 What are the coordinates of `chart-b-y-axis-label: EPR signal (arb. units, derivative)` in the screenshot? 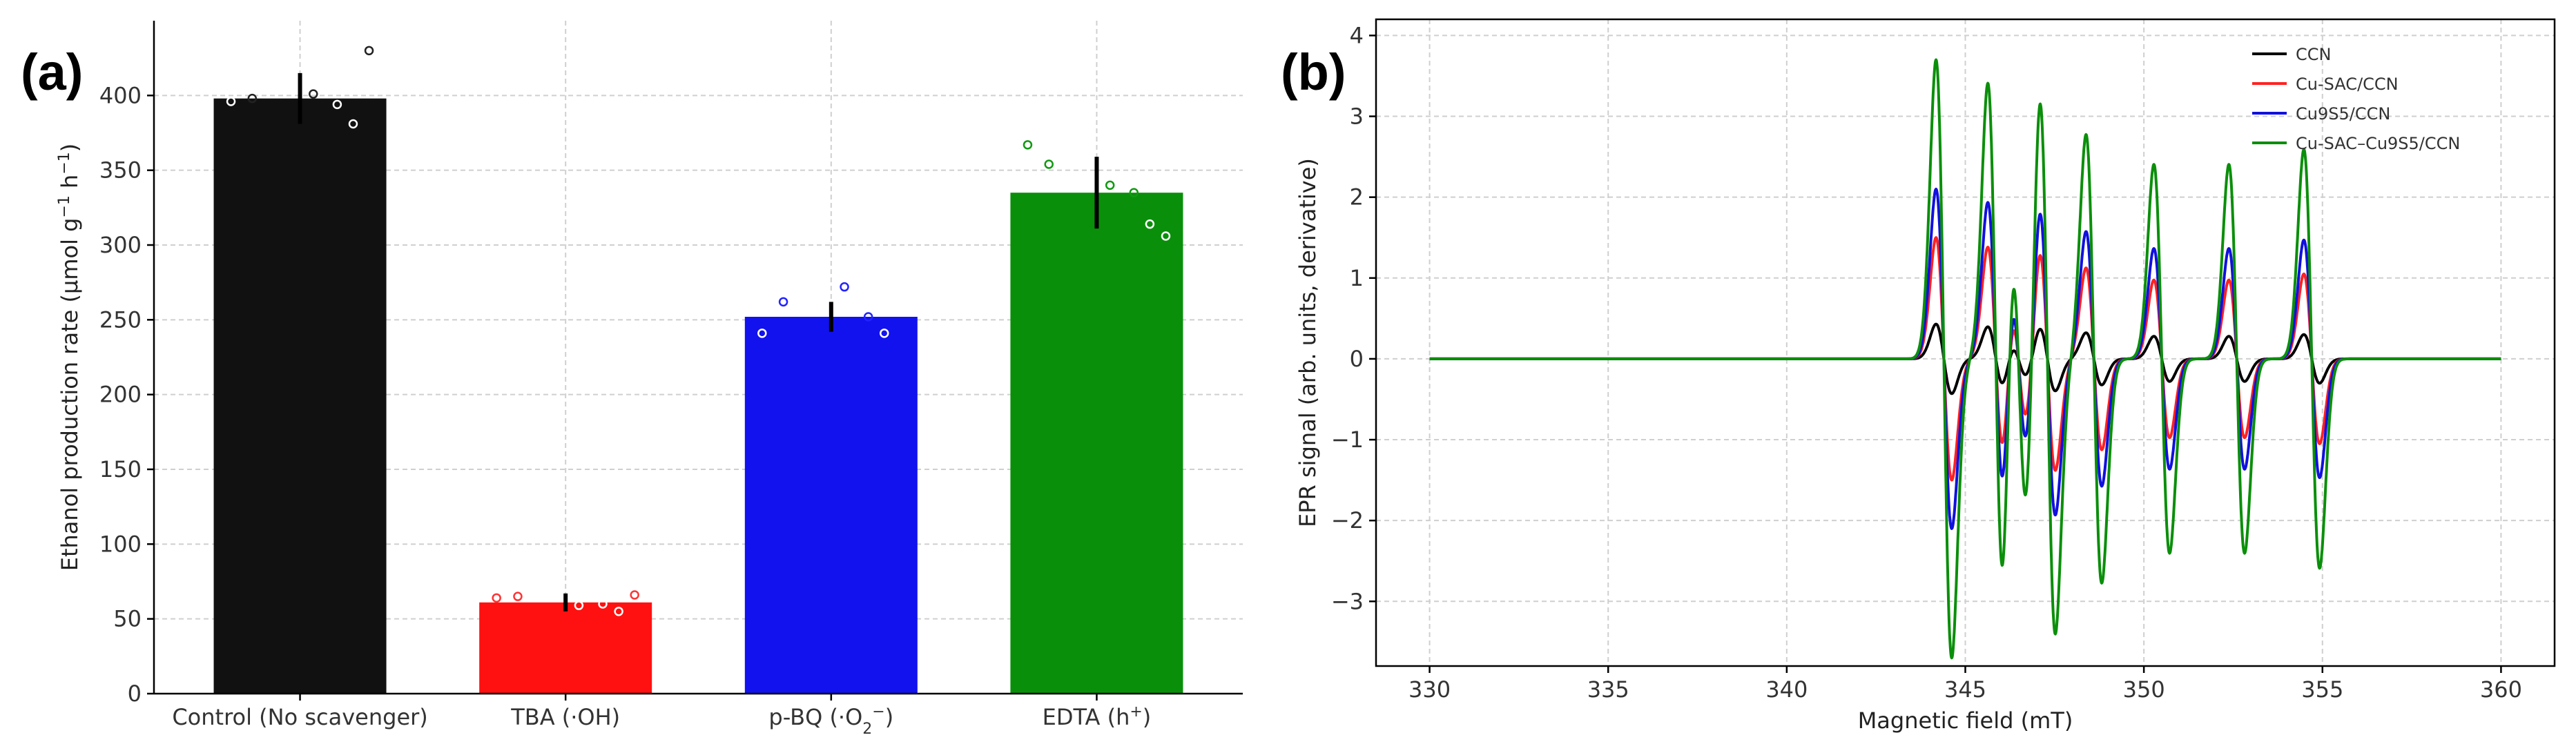 It's located at (1308, 343).